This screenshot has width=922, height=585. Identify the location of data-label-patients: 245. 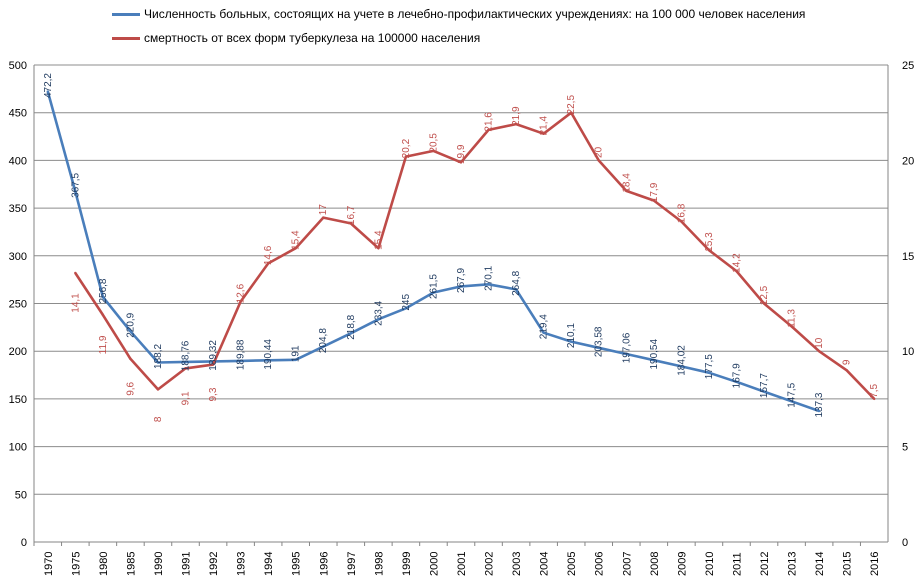
(406, 301).